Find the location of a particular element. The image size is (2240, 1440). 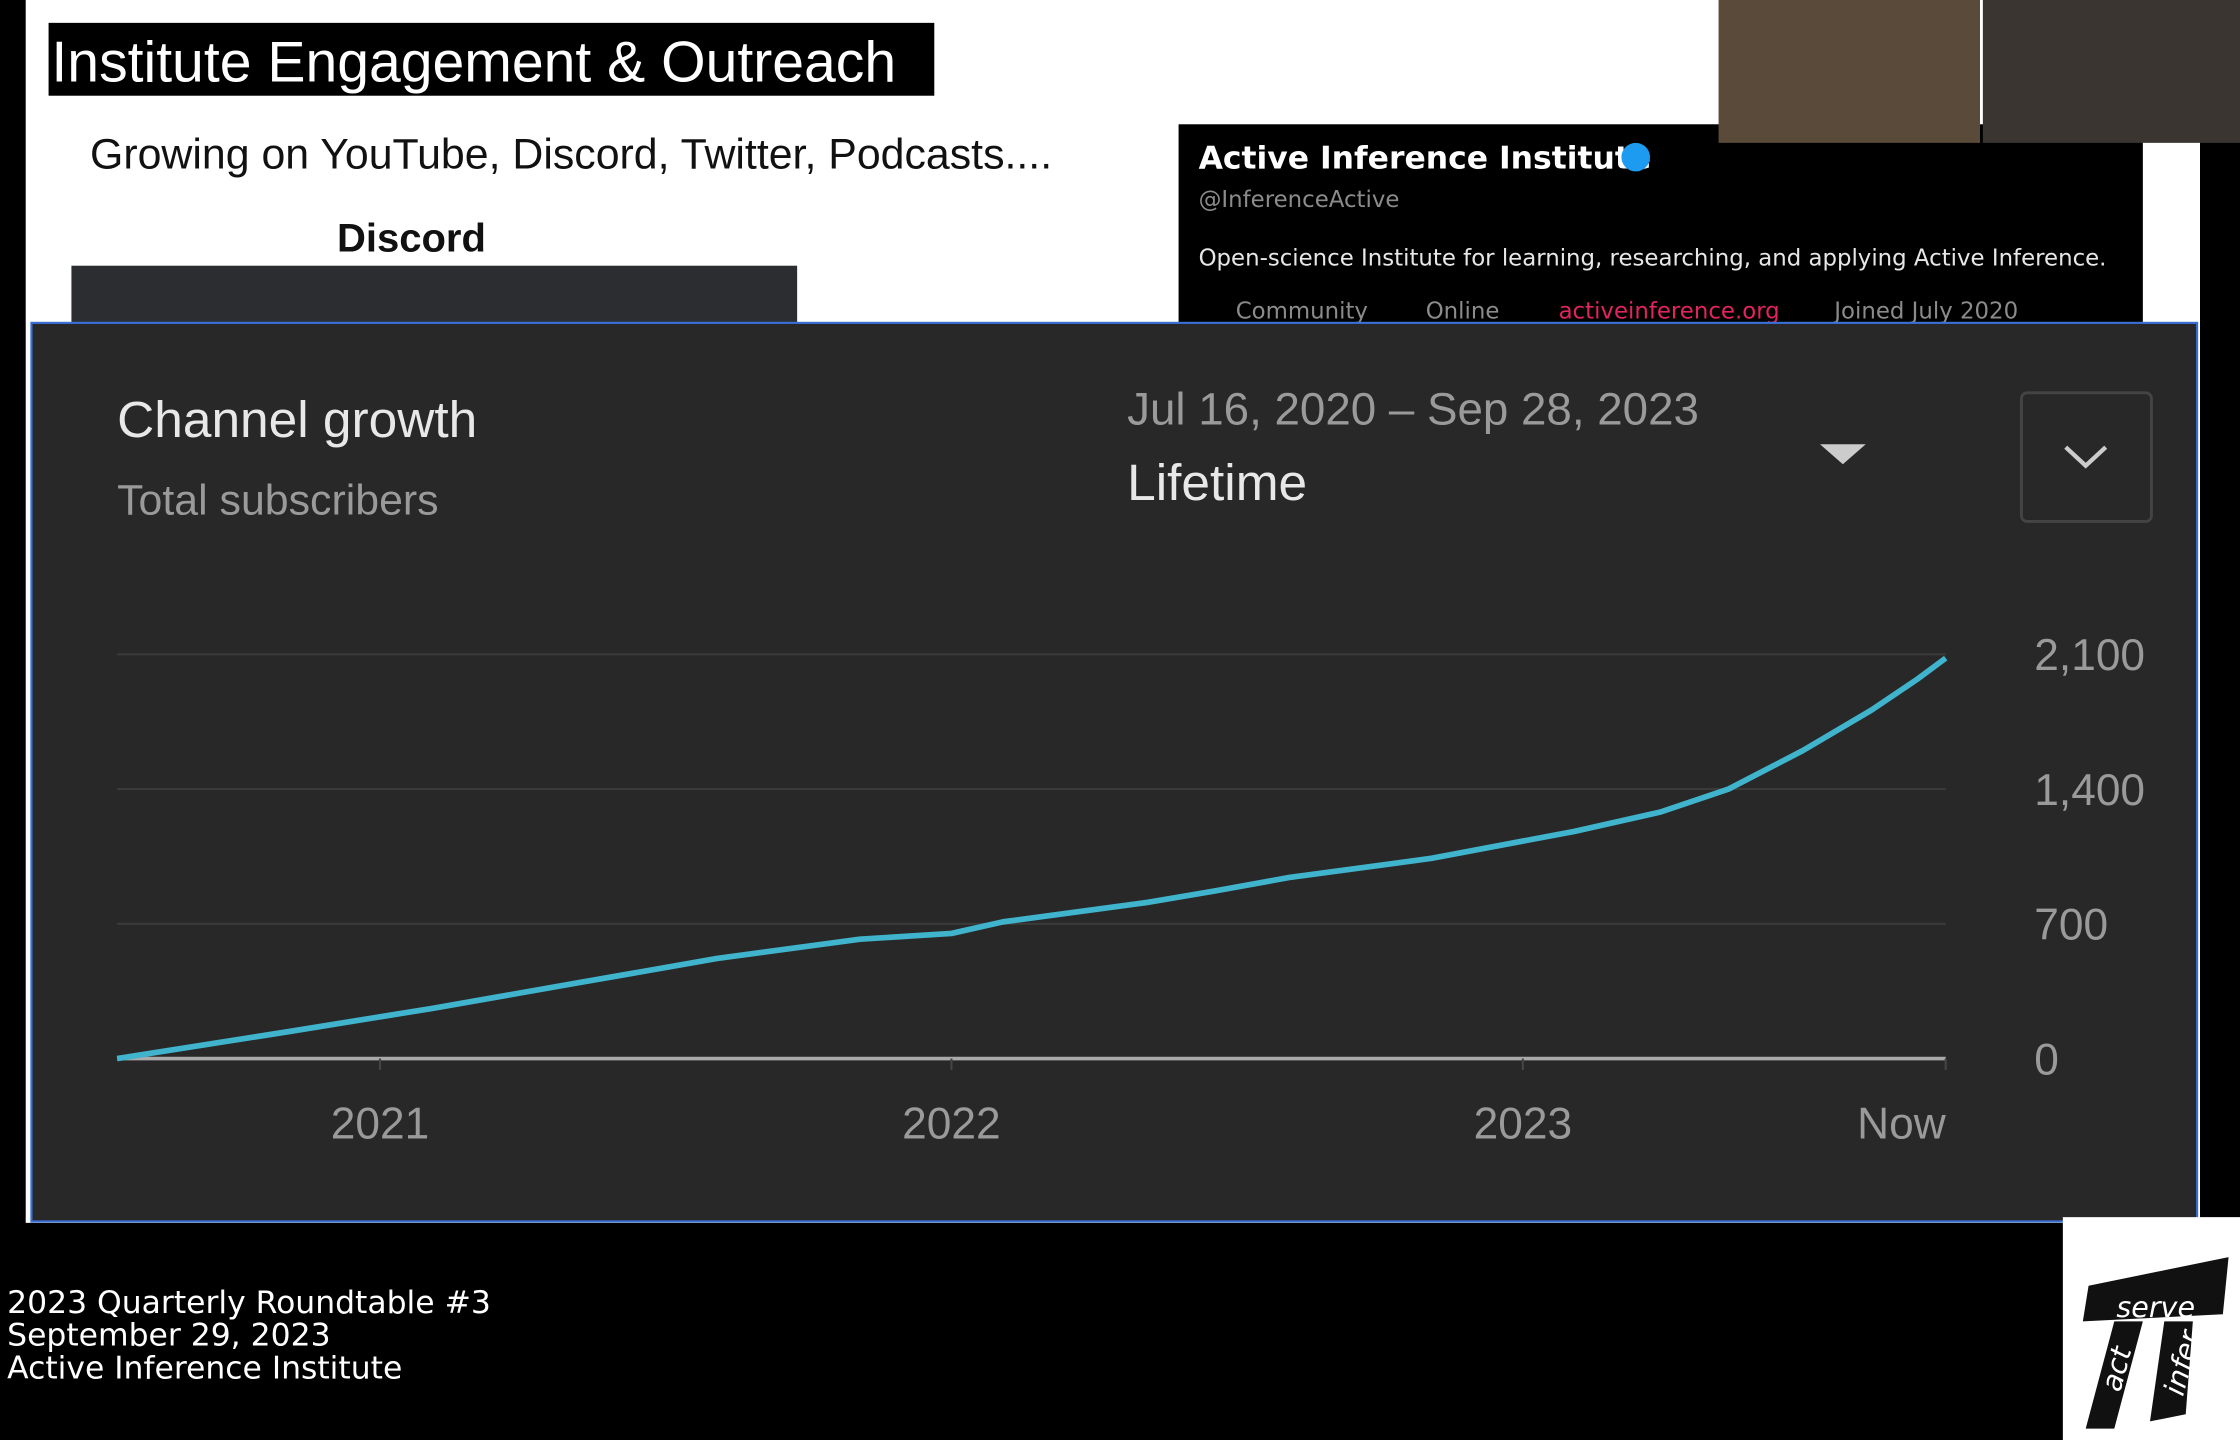

verified-badge is located at coordinates (1635, 157).